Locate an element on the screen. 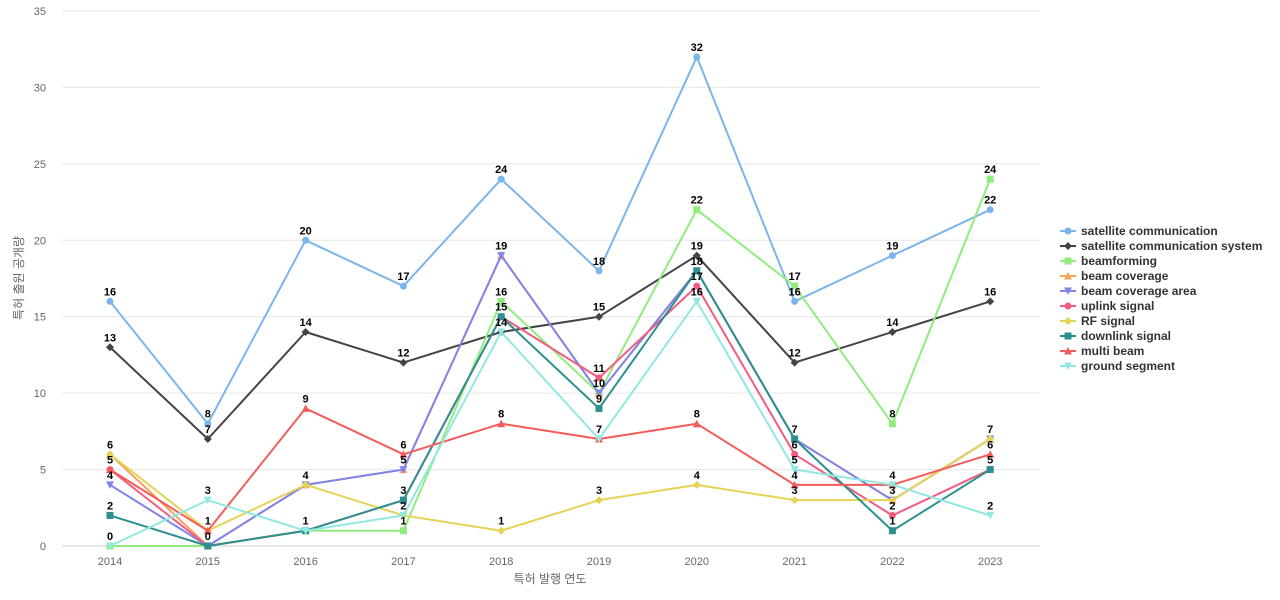 The image size is (1280, 600). legend-label: beam coverage is located at coordinates (1125, 276).